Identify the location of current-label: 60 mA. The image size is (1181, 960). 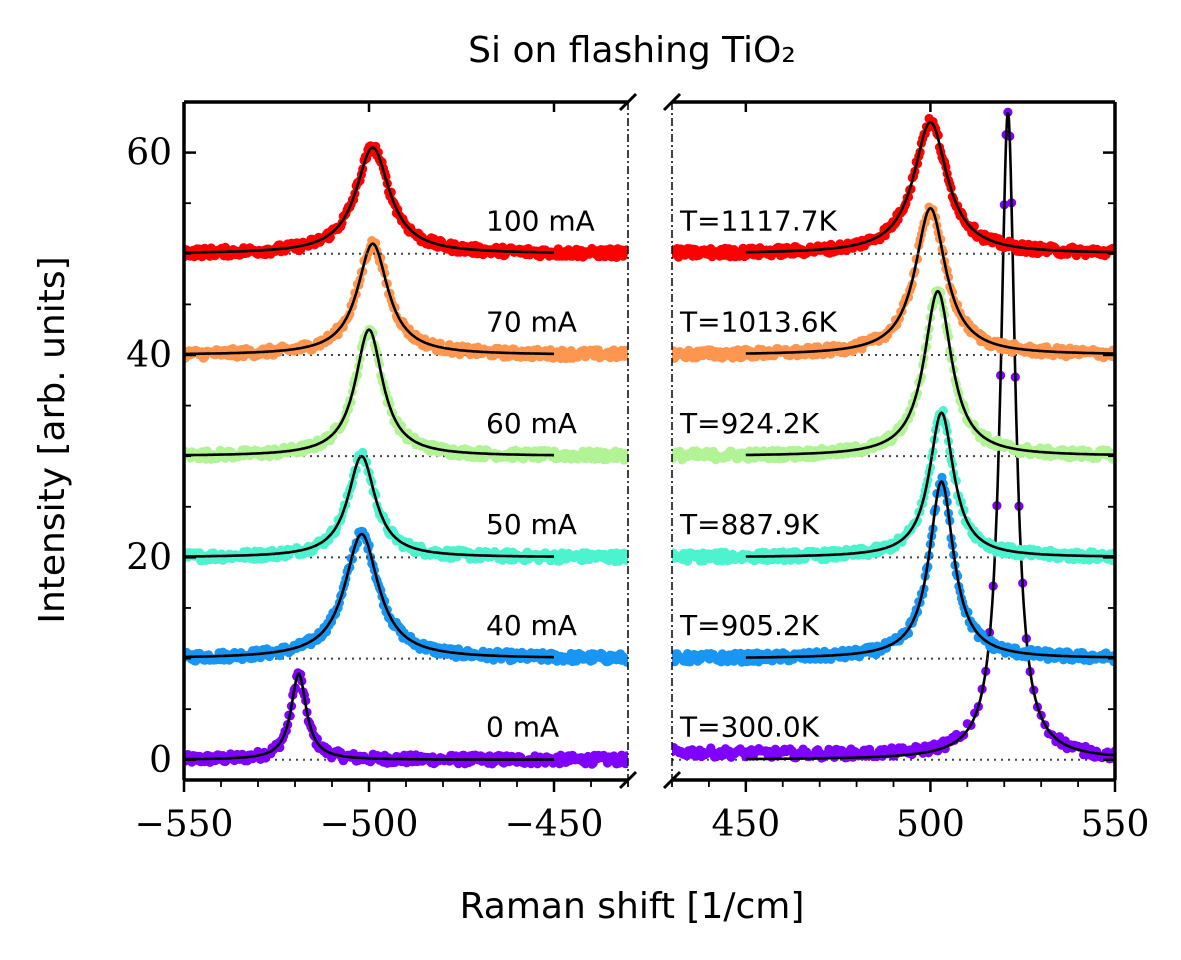
(531, 423).